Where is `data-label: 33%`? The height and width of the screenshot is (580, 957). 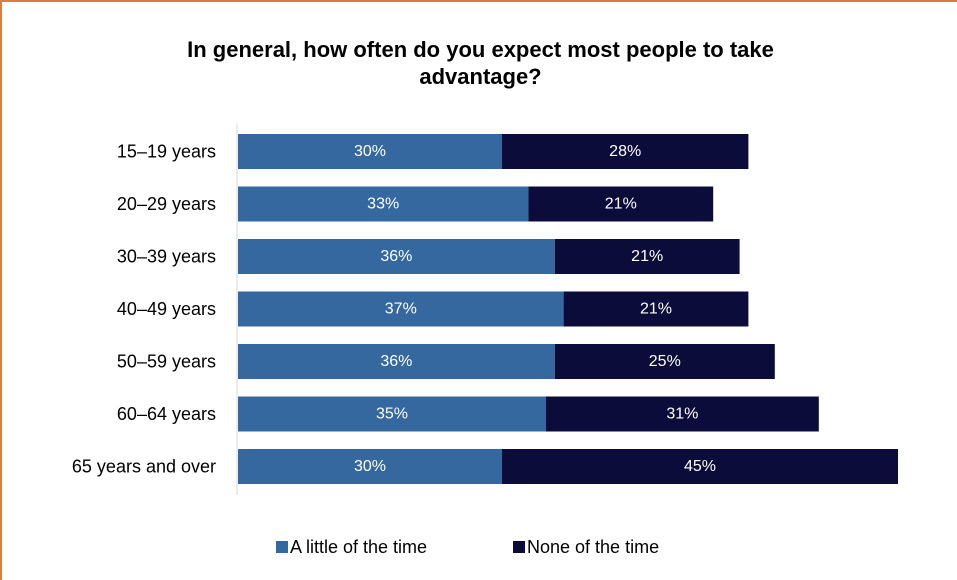
data-label: 33% is located at coordinates (383, 204).